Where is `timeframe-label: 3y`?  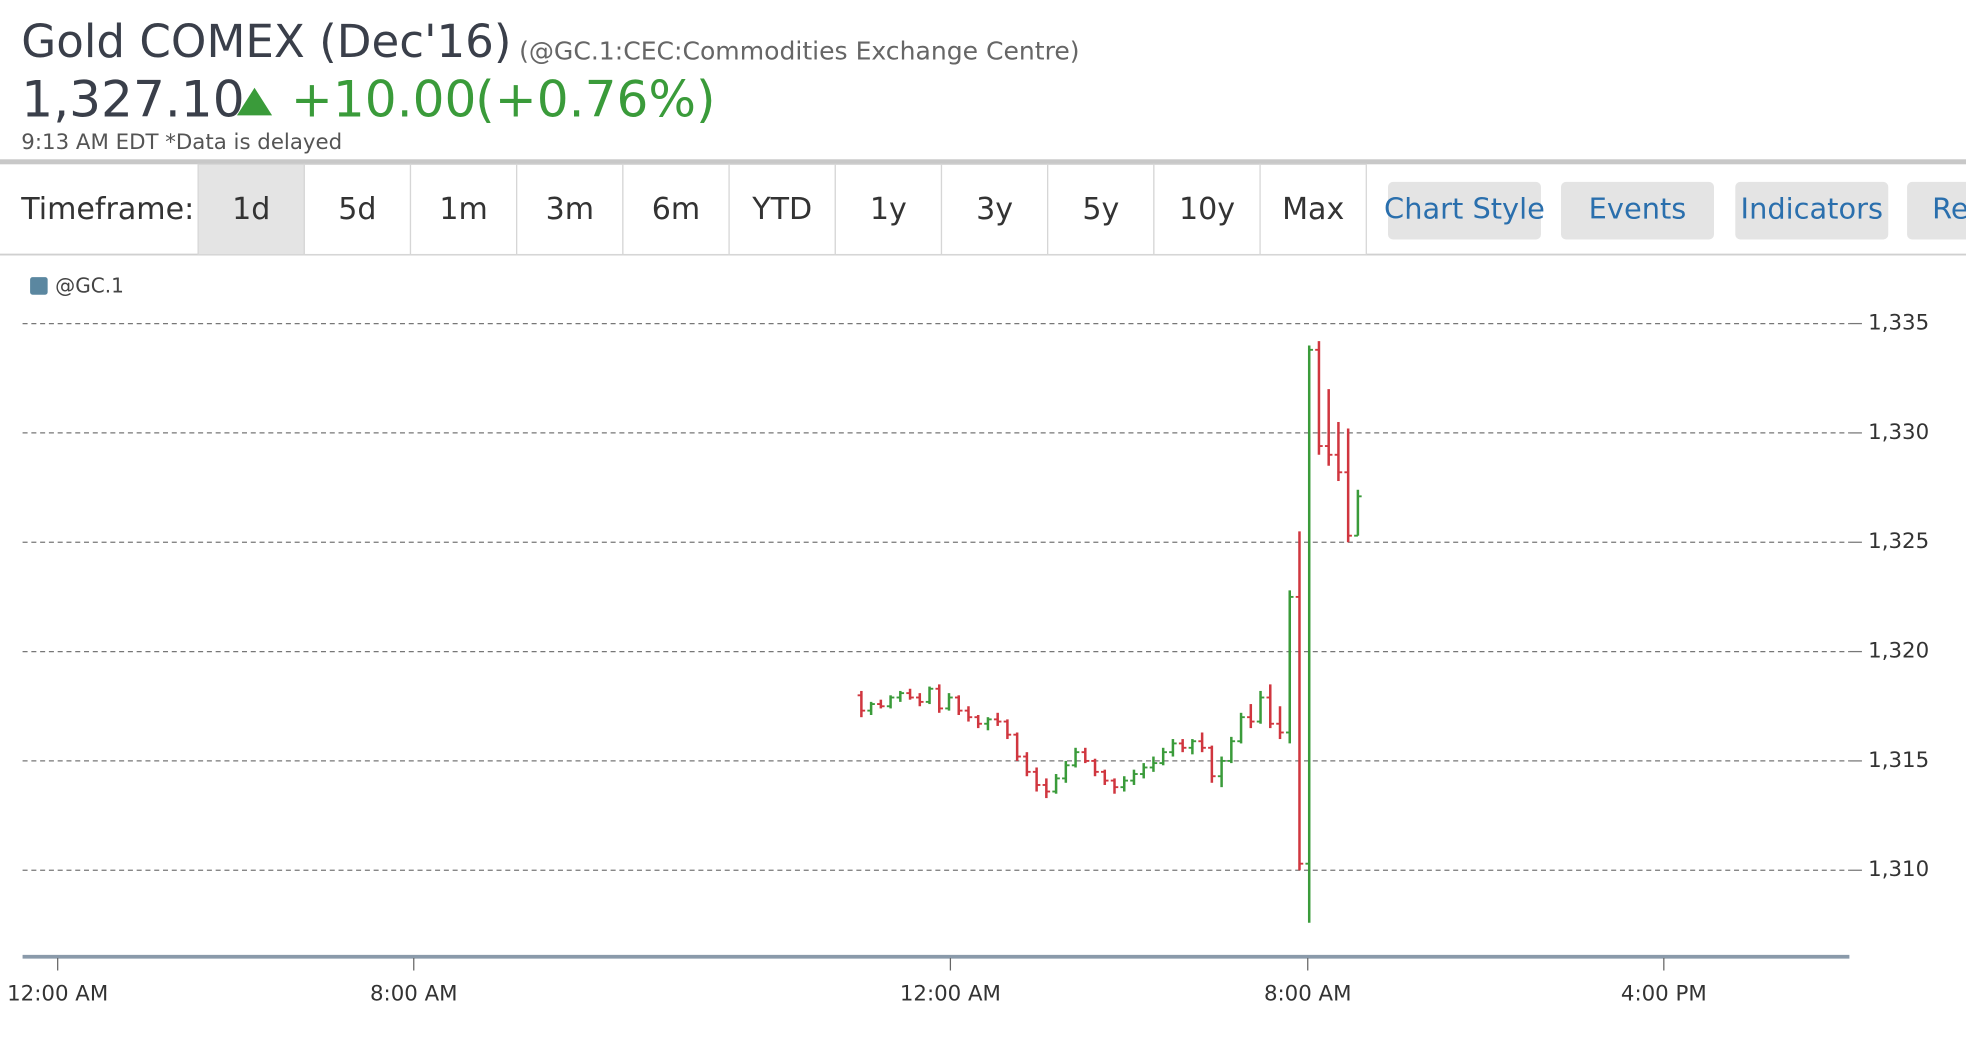 timeframe-label: 3y is located at coordinates (994, 209).